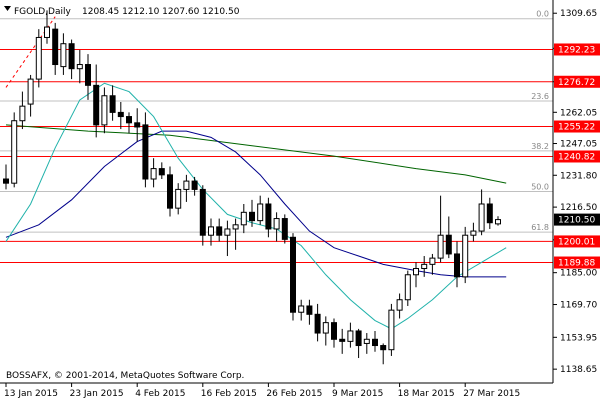  Describe the element at coordinates (7, 8) in the screenshot. I see `collapse-arrow-icon` at that location.